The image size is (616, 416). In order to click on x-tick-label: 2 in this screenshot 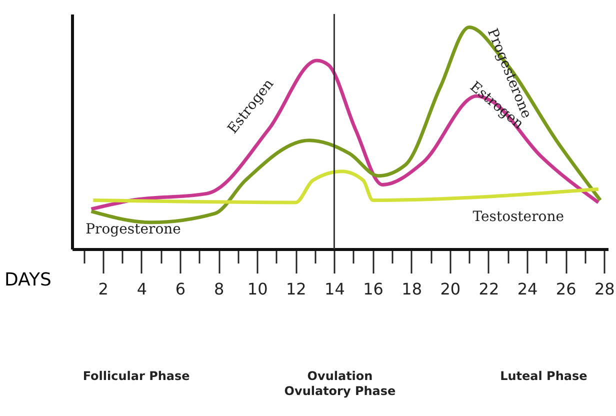, I will do `click(103, 289)`.